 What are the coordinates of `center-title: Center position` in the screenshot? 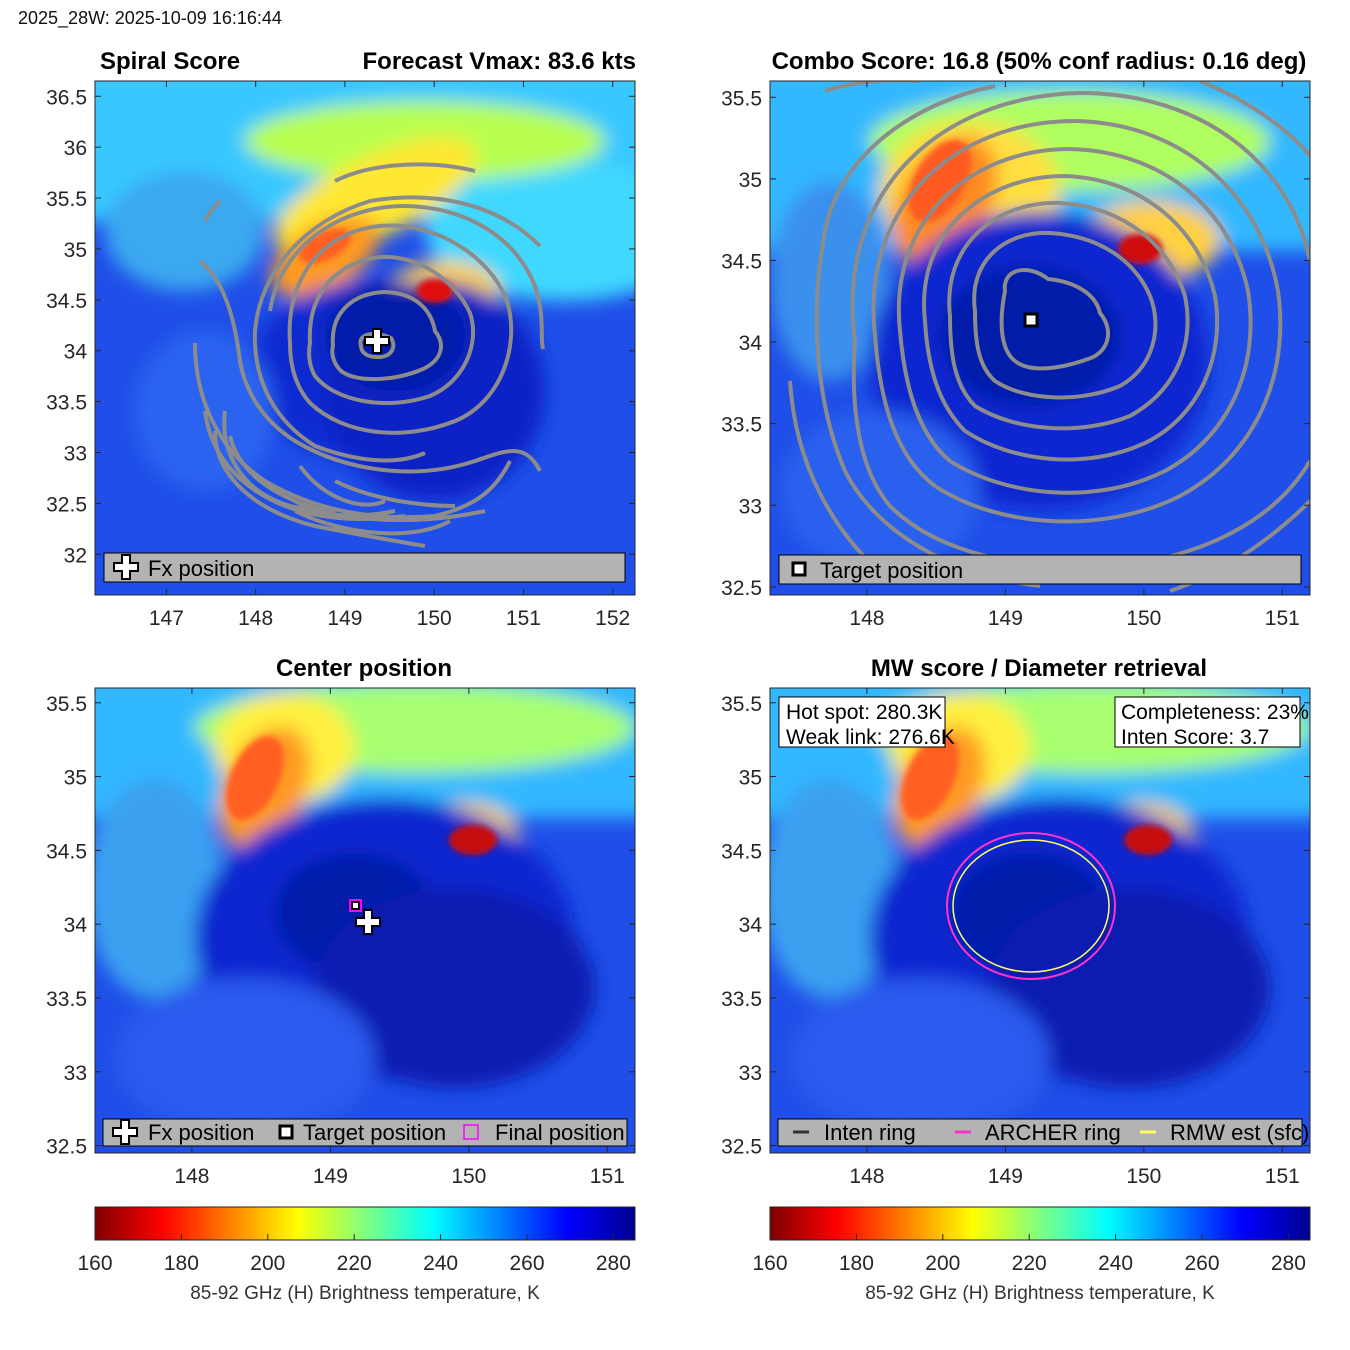 It's located at (364, 668).